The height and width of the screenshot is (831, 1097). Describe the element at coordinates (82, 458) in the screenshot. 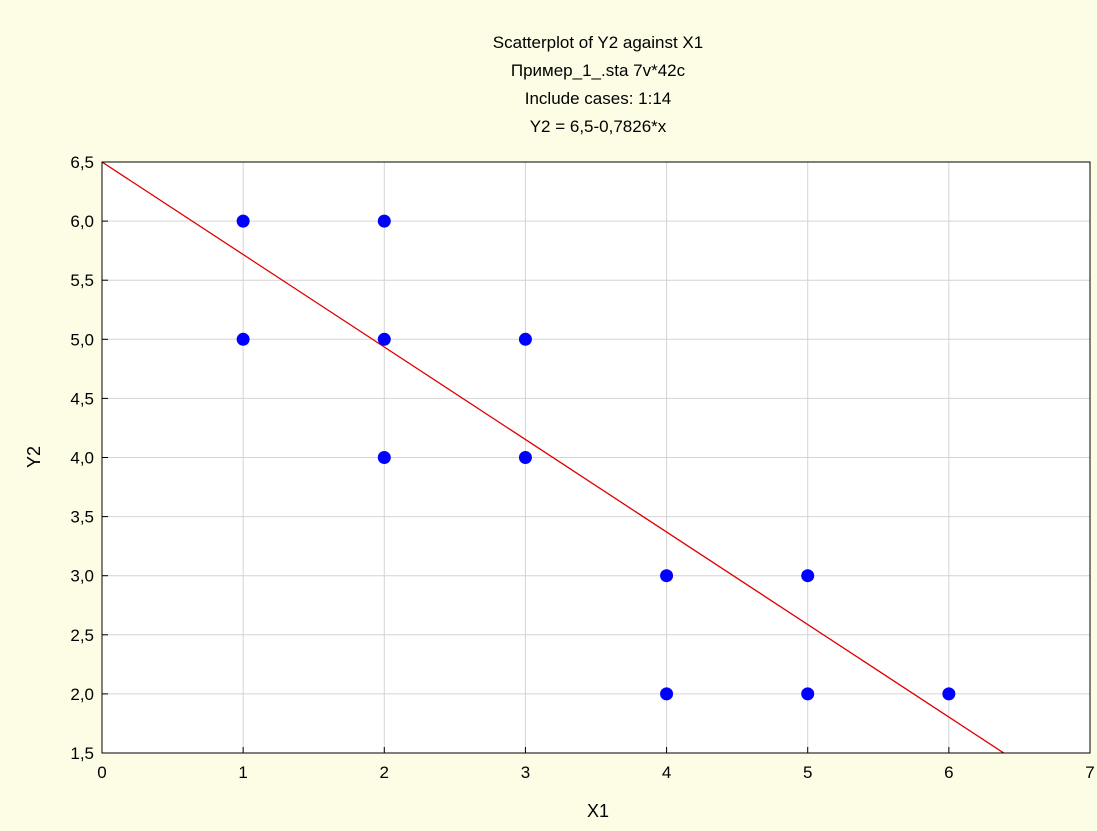

I see `y-tick-label: 4,0` at that location.